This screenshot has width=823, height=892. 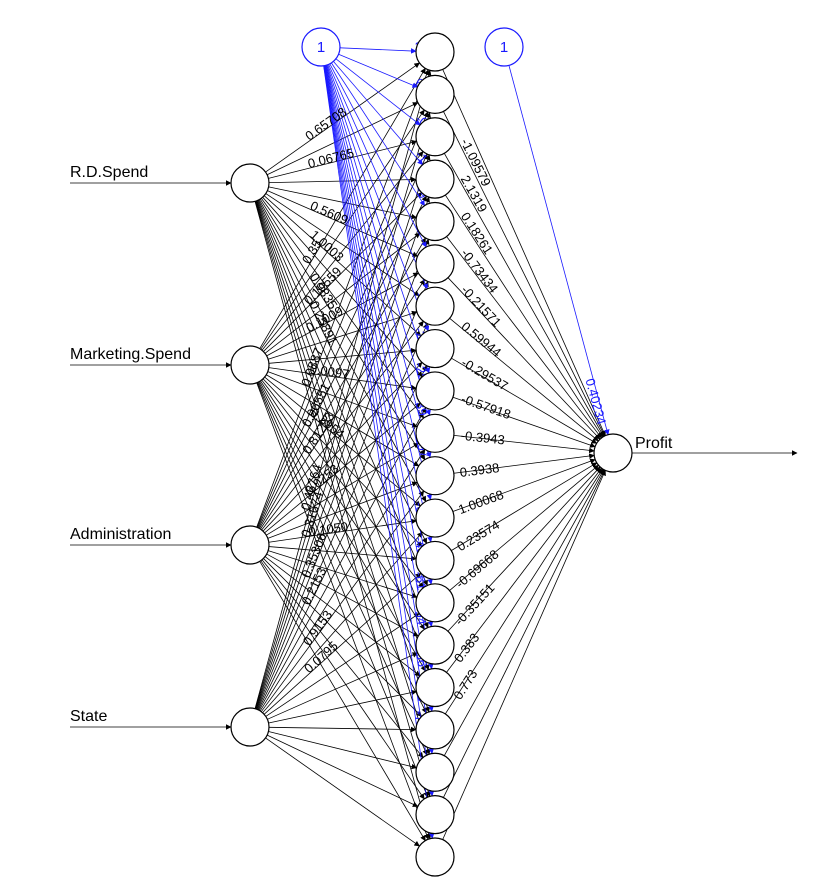 I want to click on output-bias-label: 1, so click(x=504, y=47).